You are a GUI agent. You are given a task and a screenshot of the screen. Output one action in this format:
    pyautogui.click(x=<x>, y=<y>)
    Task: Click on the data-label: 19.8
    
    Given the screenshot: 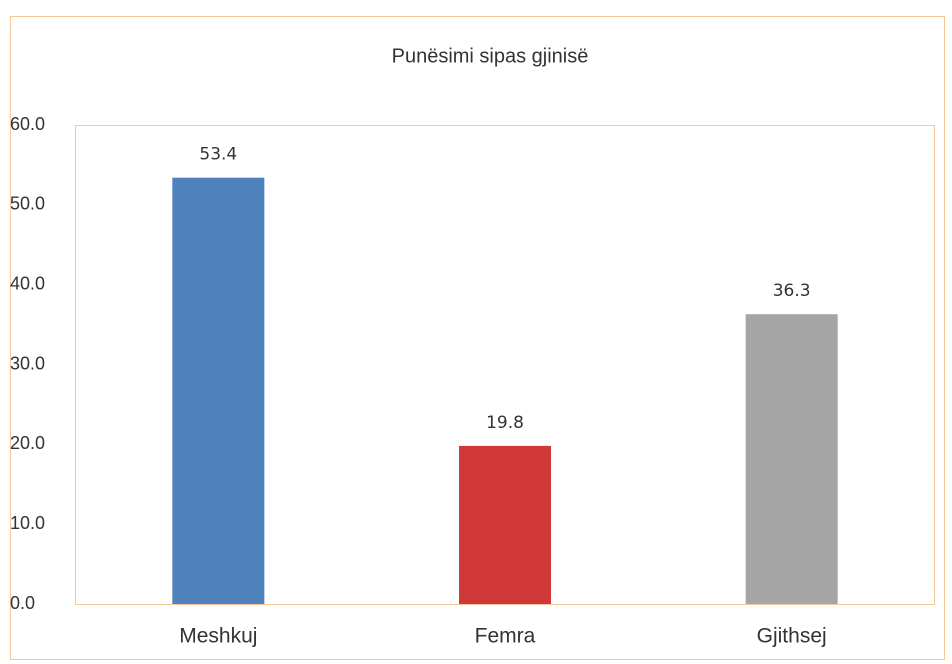 What is the action you would take?
    pyautogui.click(x=505, y=423)
    